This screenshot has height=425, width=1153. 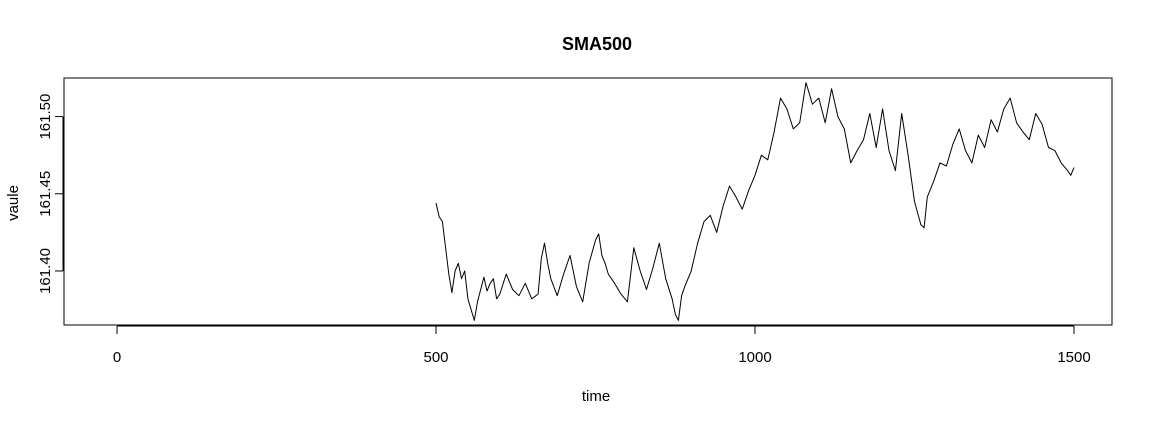 I want to click on x-axis: 0 500 1000 1500, so click(x=602, y=345).